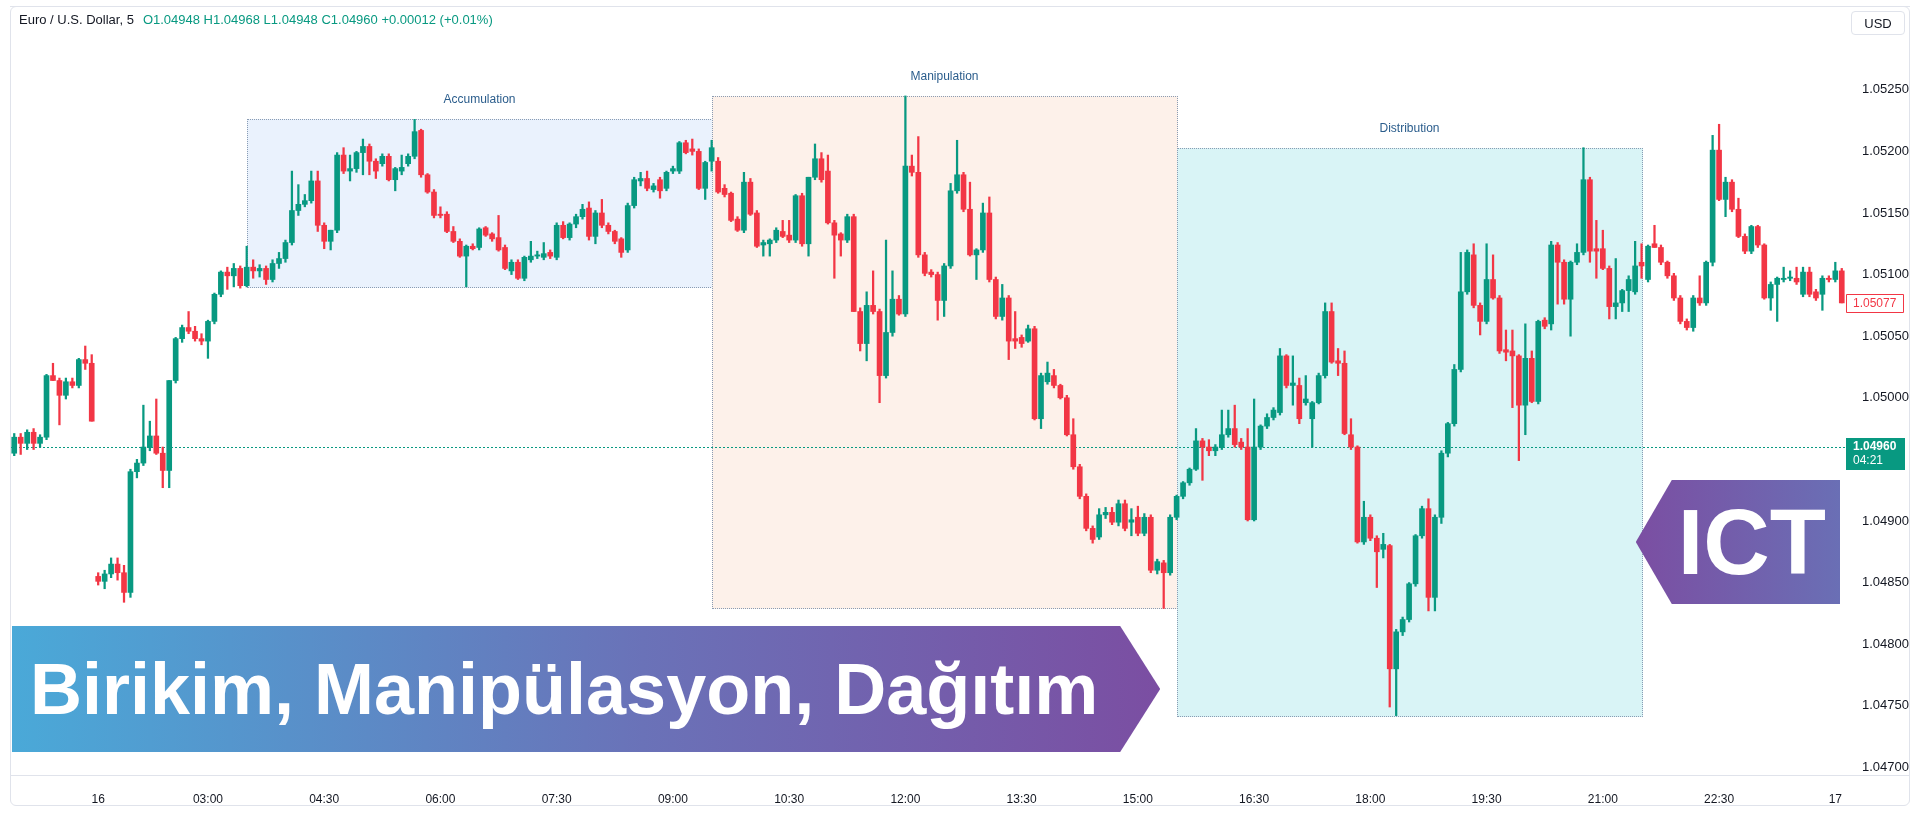 Image resolution: width=1920 pixels, height=840 pixels. What do you see at coordinates (1878, 23) in the screenshot?
I see `y-axis-title: USD` at bounding box center [1878, 23].